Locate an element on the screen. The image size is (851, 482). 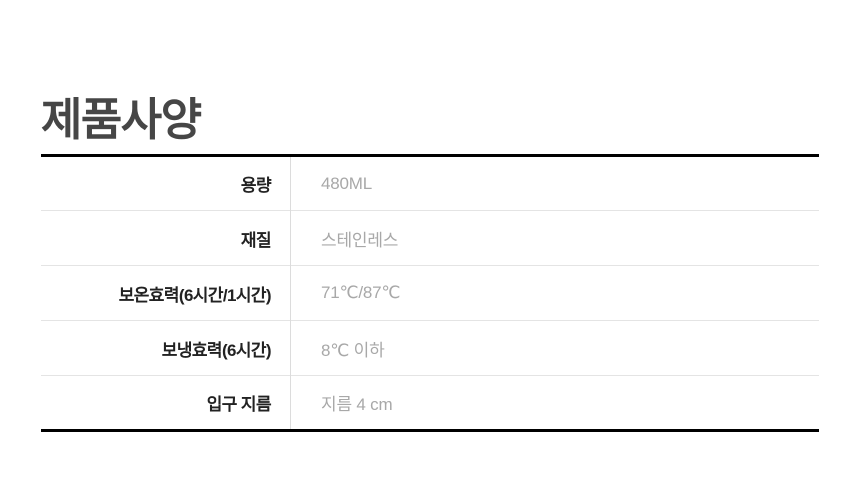
table-row: 보냉효력(6시간) 8℃ 이하 is located at coordinates (430, 348).